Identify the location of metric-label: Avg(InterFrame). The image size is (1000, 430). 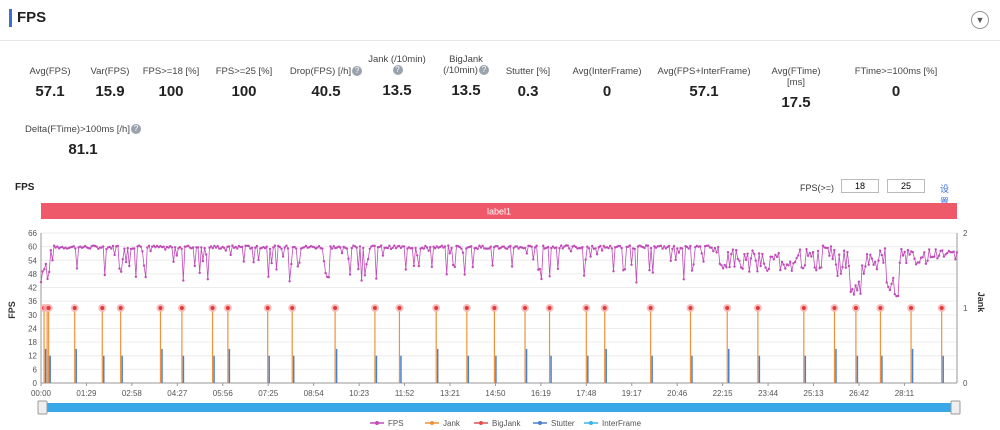
(607, 71).